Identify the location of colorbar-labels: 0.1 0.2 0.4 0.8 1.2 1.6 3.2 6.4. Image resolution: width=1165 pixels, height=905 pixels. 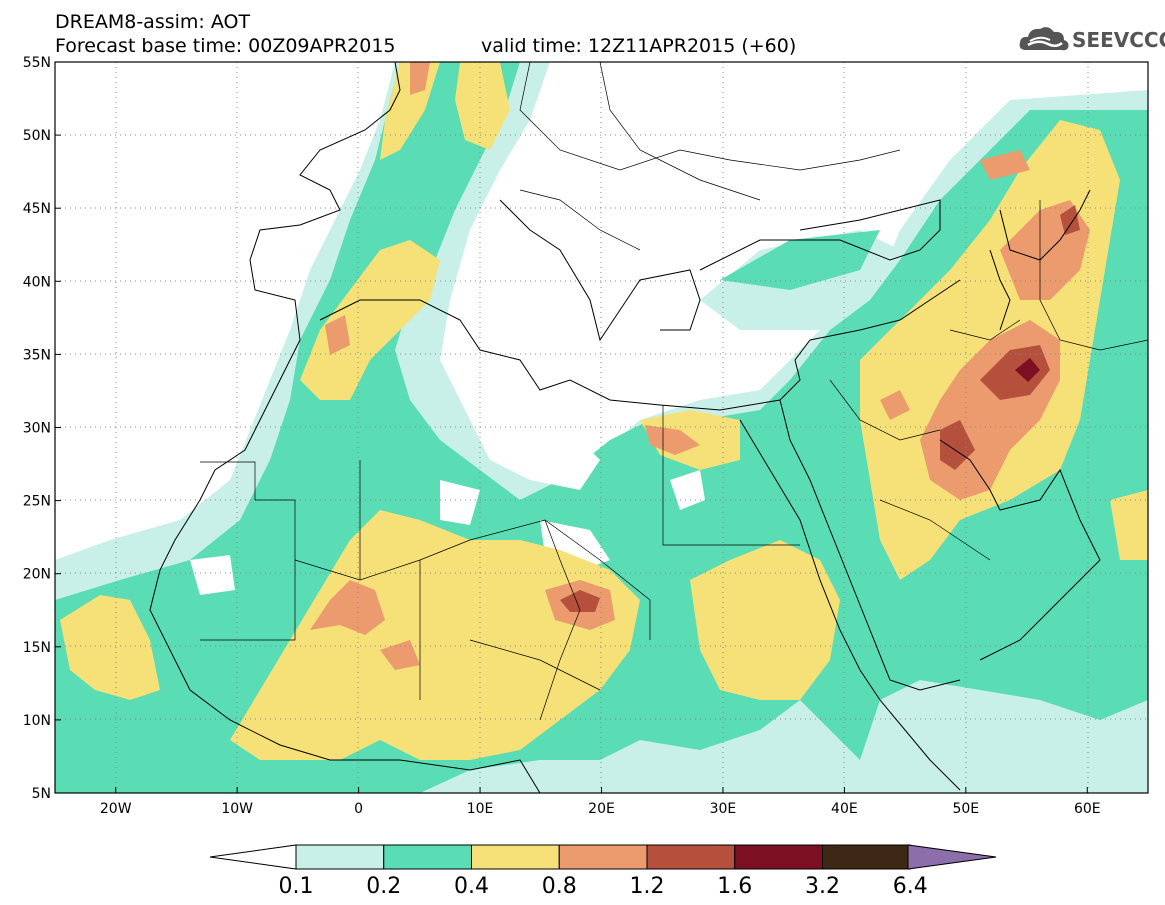
(603, 886).